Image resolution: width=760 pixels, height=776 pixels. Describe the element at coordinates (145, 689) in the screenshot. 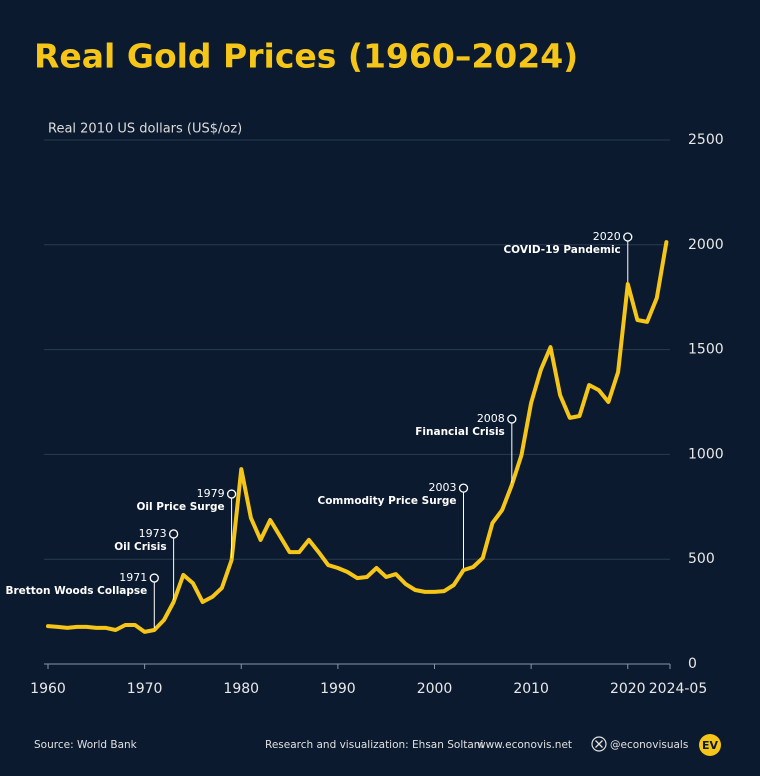

I see `x-tick-label: 1970` at that location.